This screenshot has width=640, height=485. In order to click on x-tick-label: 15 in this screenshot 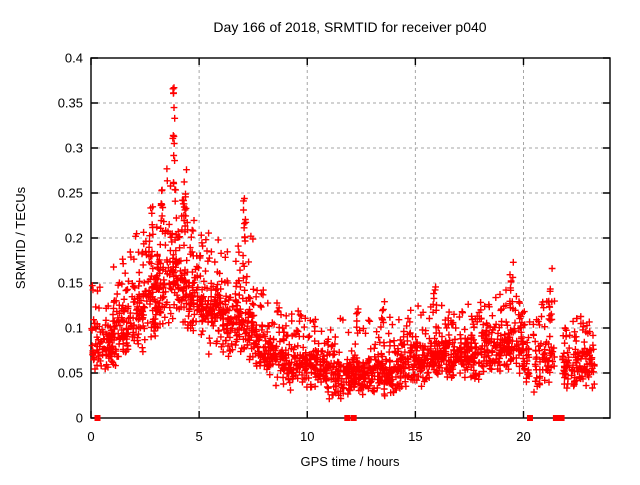, I will do `click(415, 436)`.